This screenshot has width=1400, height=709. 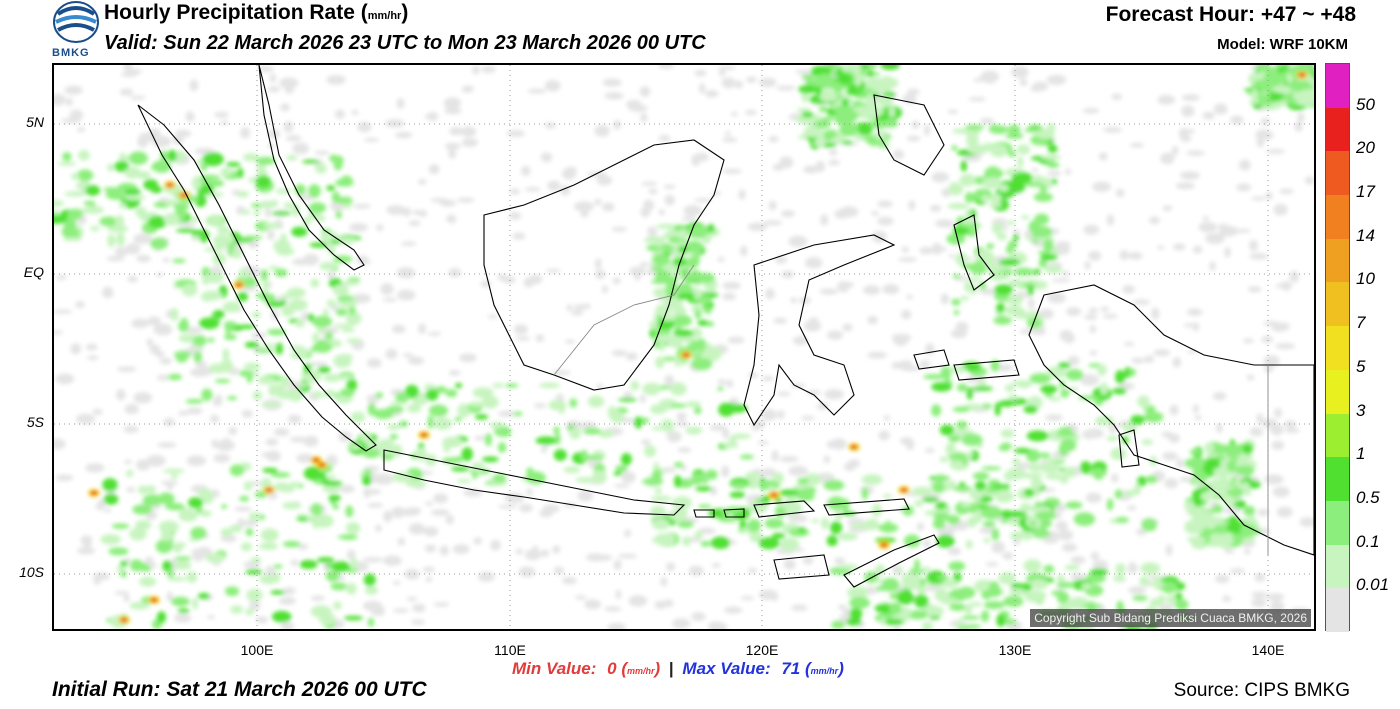 I want to click on lat-label-5s: 5S, so click(x=35, y=422).